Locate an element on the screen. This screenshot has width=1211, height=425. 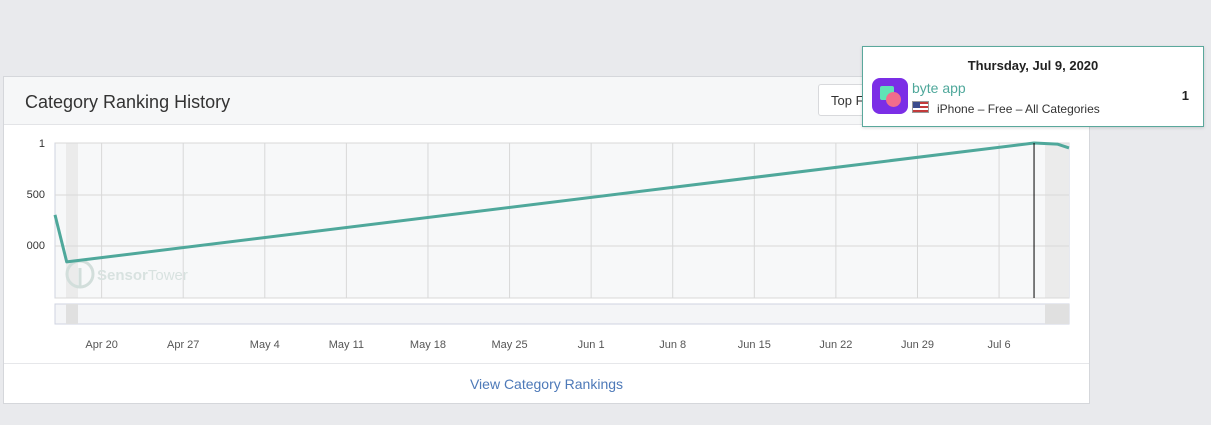
byte-app-icon is located at coordinates (890, 96).